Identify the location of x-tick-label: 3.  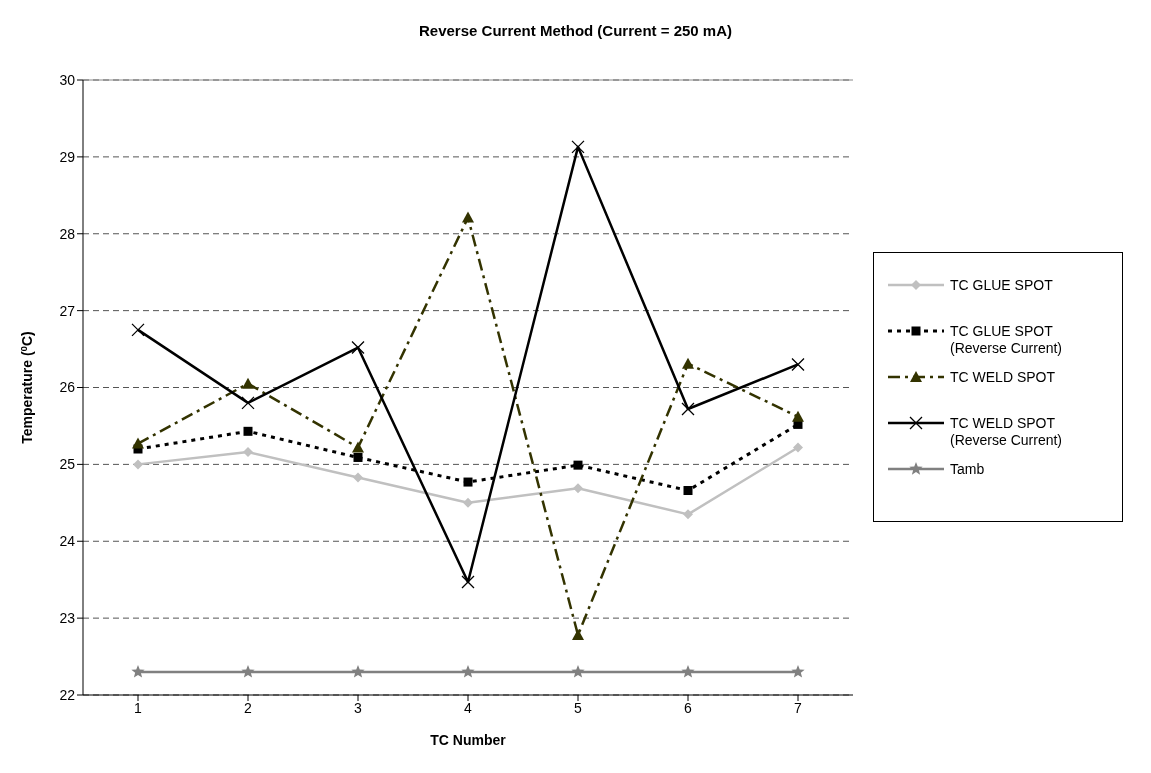
(358, 707).